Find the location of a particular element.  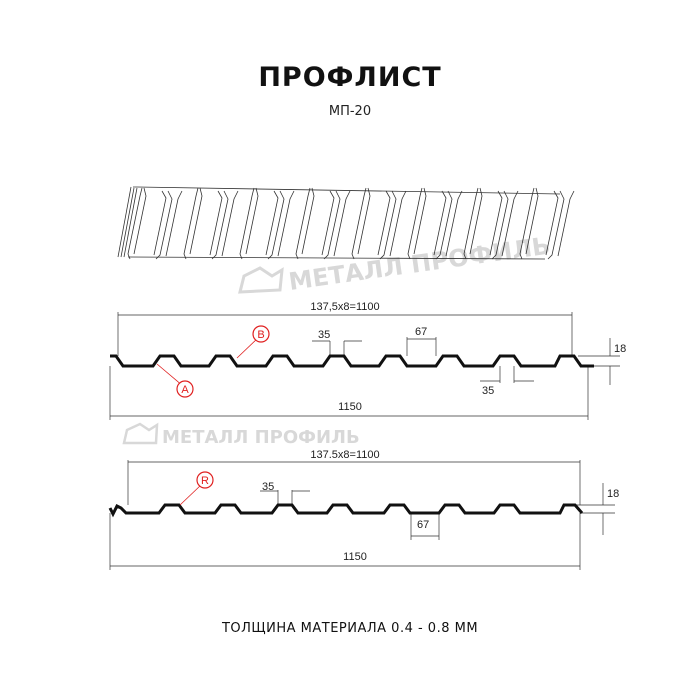

marker-r is located at coordinates (205, 480).